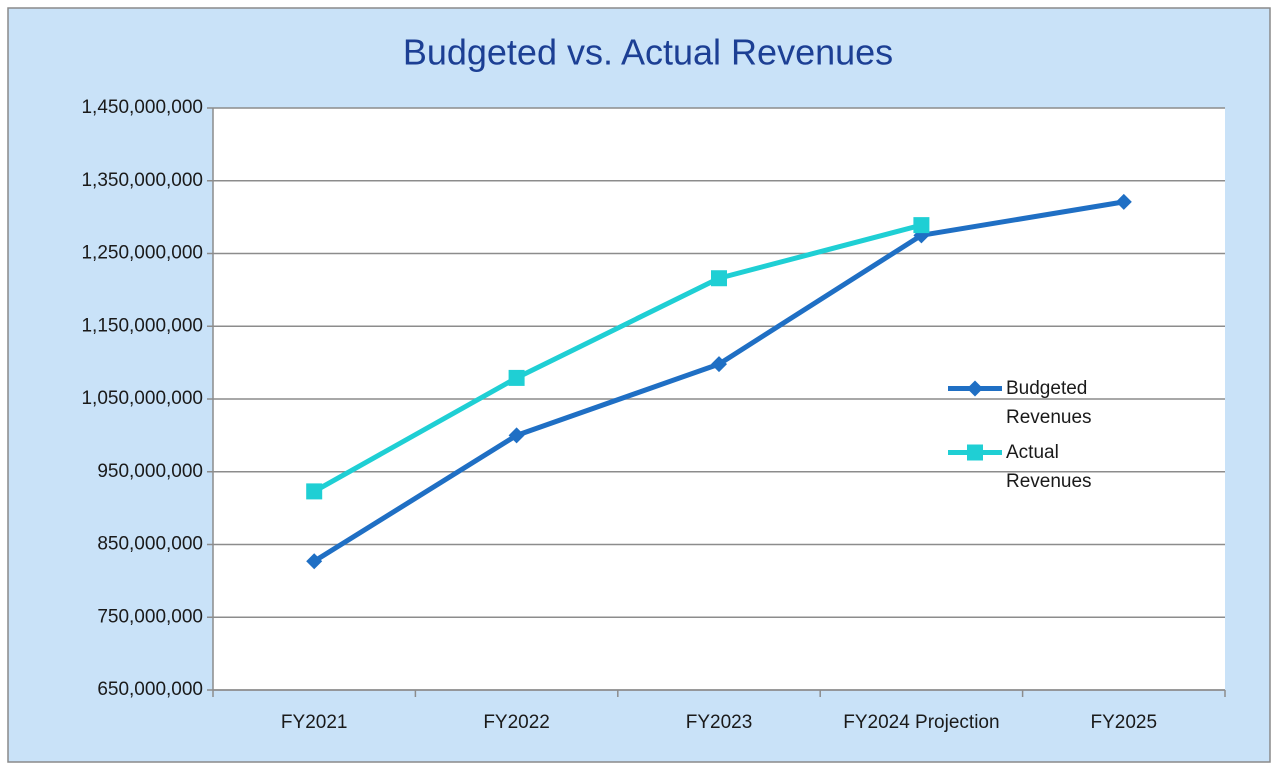 The image size is (1271, 763). Describe the element at coordinates (150, 689) in the screenshot. I see `y-tick-label: 650,000,000` at that location.